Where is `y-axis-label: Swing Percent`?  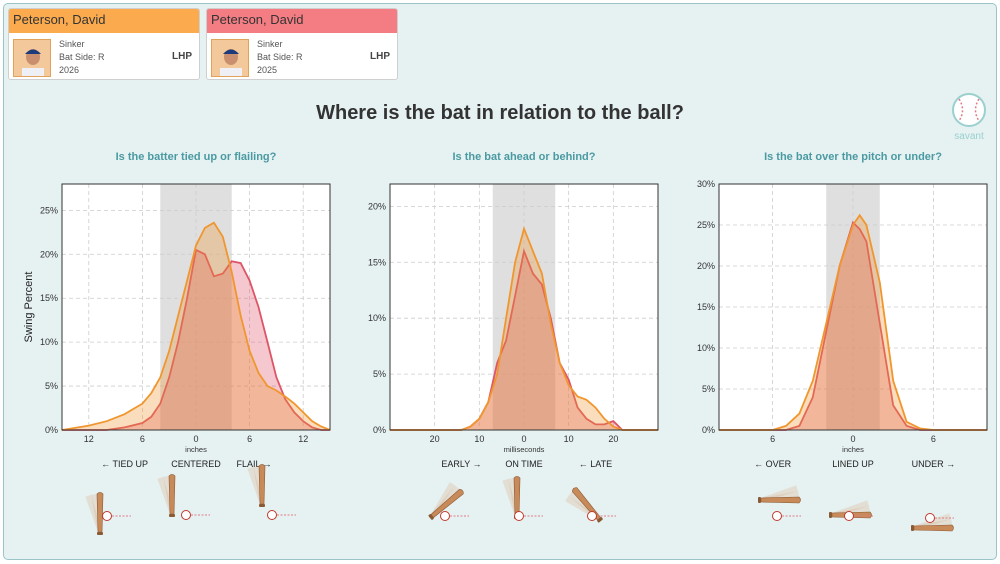
y-axis-label: Swing Percent is located at coordinates (29, 307).